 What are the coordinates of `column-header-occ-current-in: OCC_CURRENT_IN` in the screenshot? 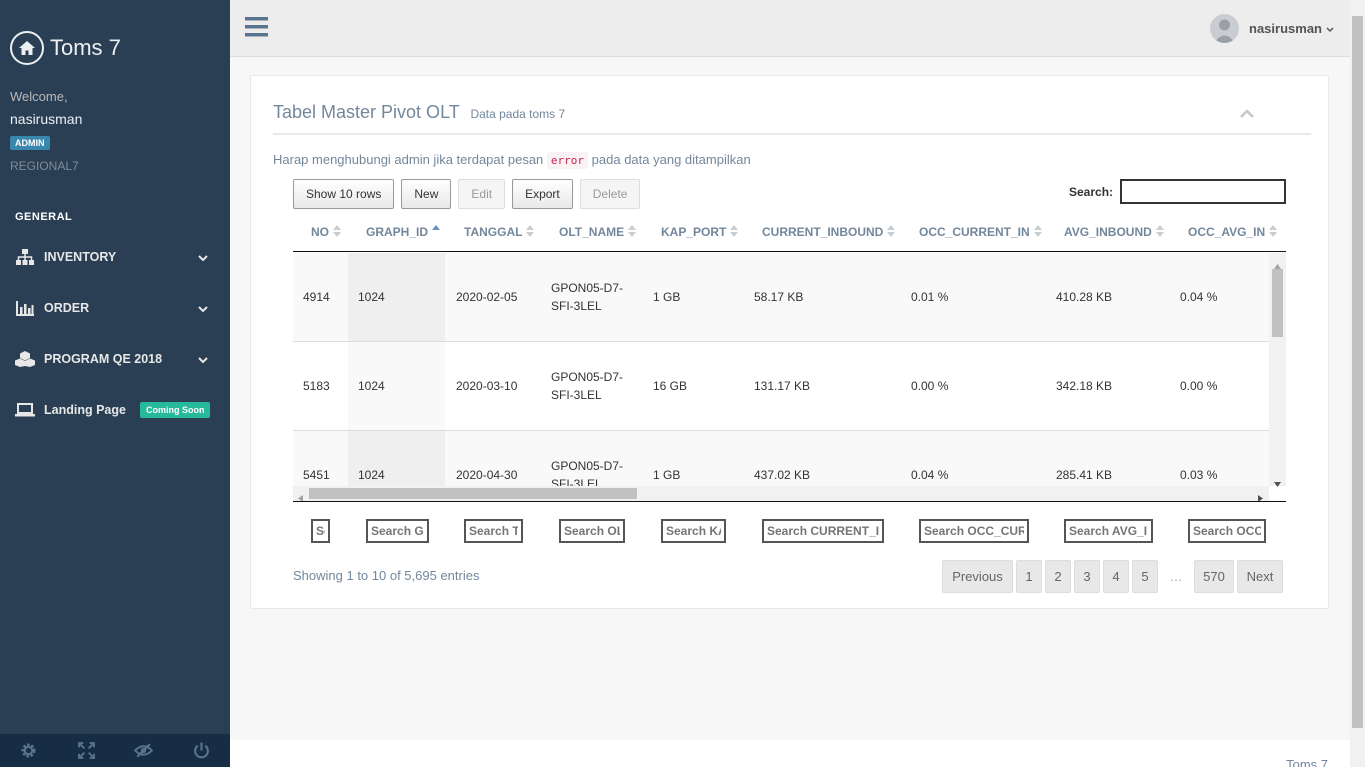 It's located at (980, 232).